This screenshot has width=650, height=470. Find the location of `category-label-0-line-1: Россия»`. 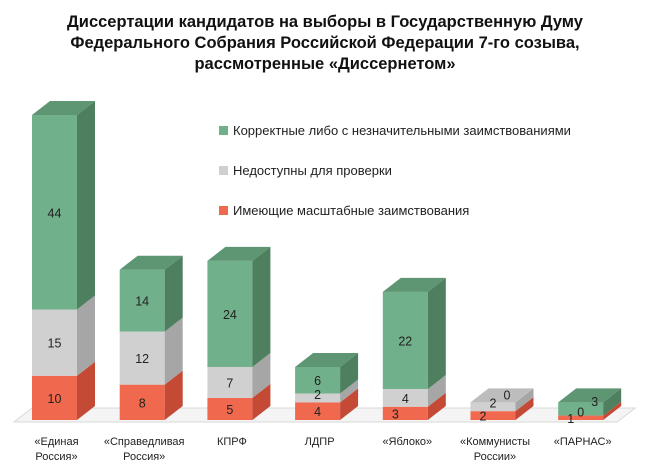

category-label-0-line-1: Россия» is located at coordinates (56, 457).